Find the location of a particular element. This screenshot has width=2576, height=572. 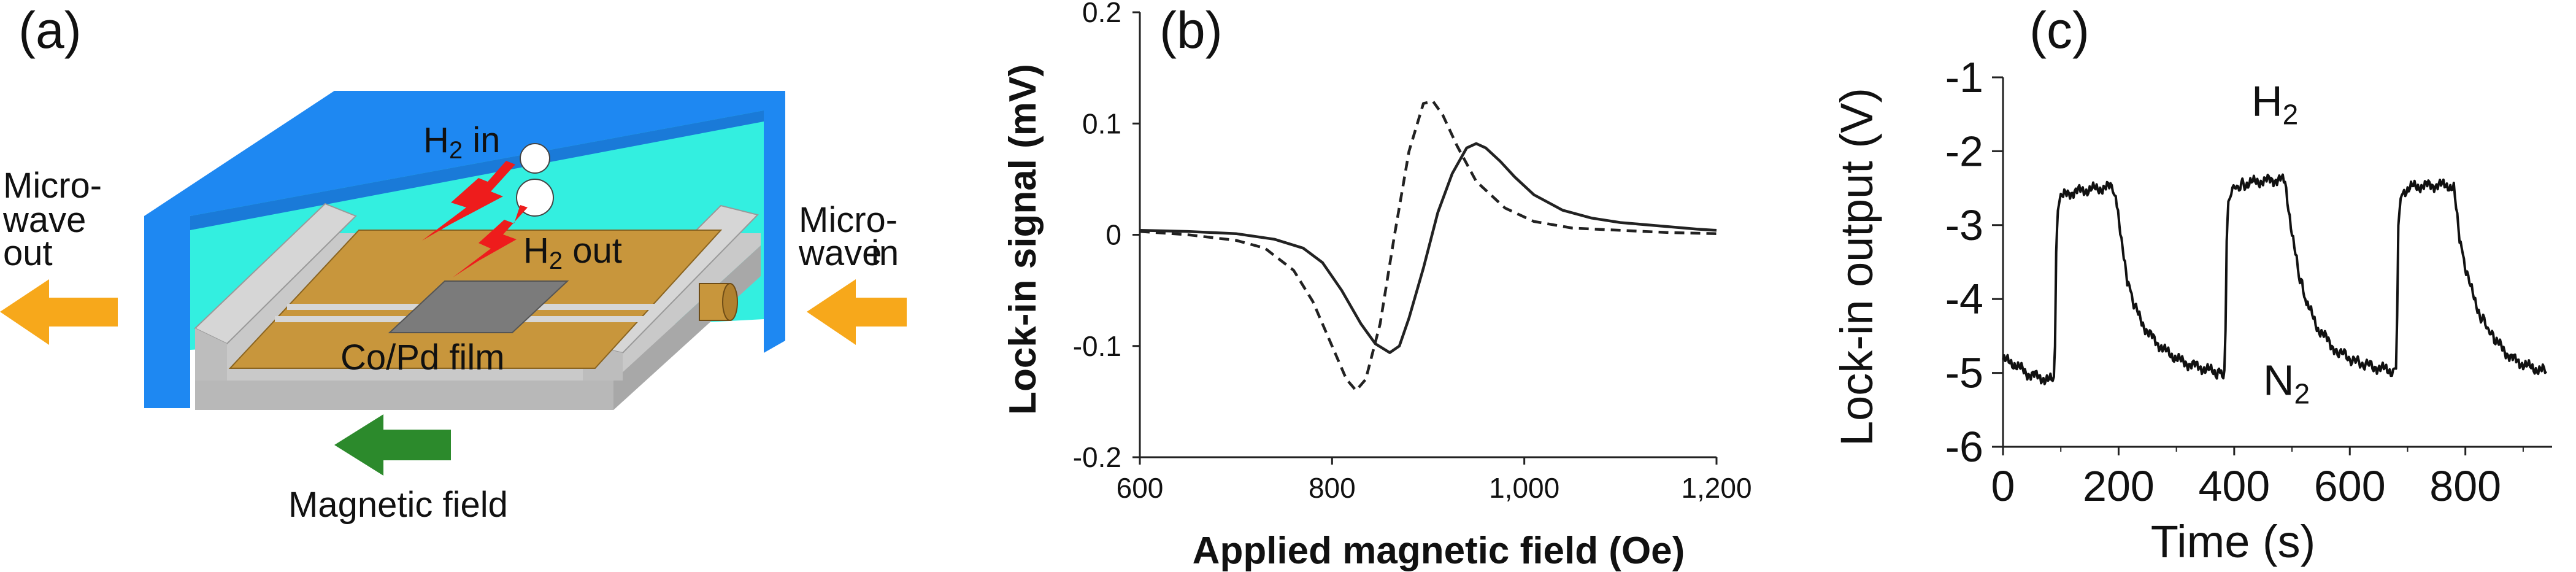

cavity-top-lid is located at coordinates (465, 153).